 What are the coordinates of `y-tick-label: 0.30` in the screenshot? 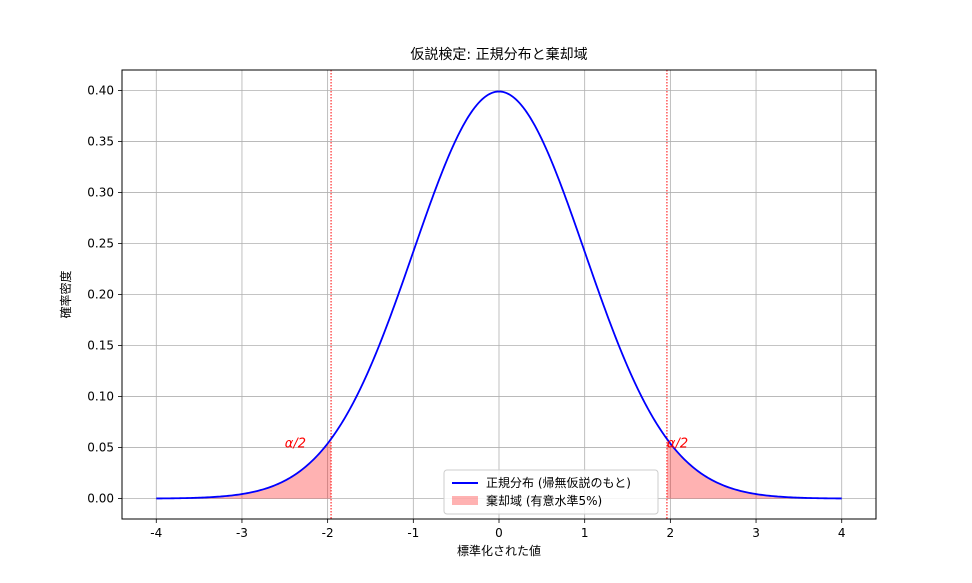 It's located at (100, 192).